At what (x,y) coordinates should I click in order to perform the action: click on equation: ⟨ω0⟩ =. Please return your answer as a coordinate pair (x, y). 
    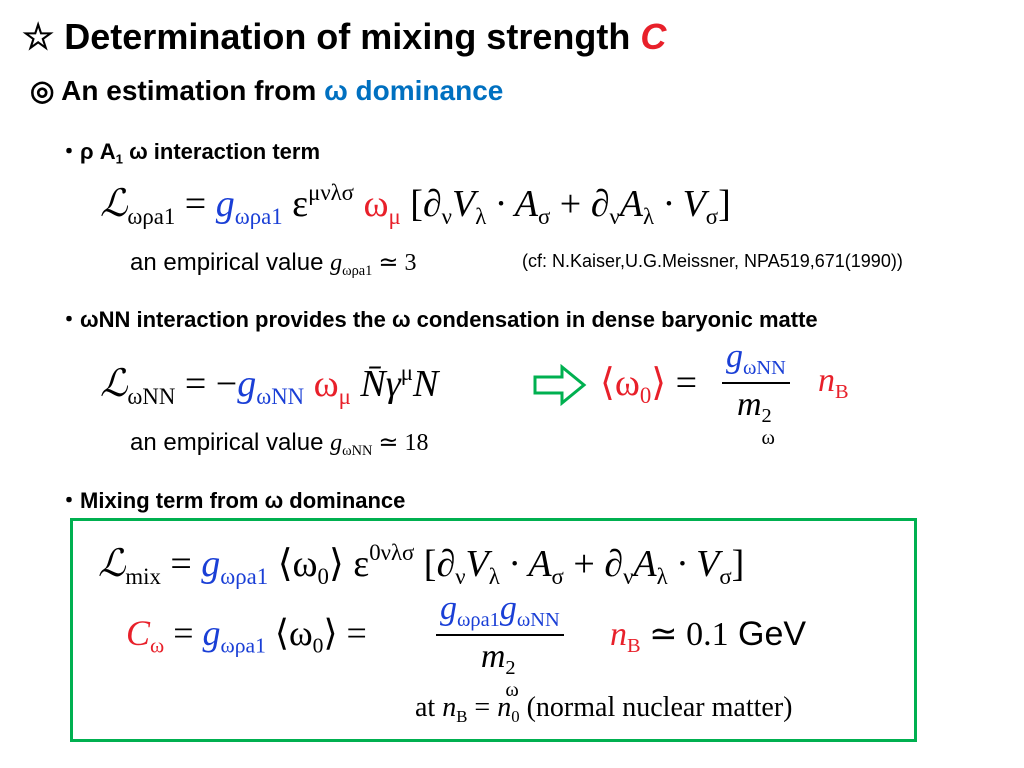
    Looking at the image, I should click on (648, 384).